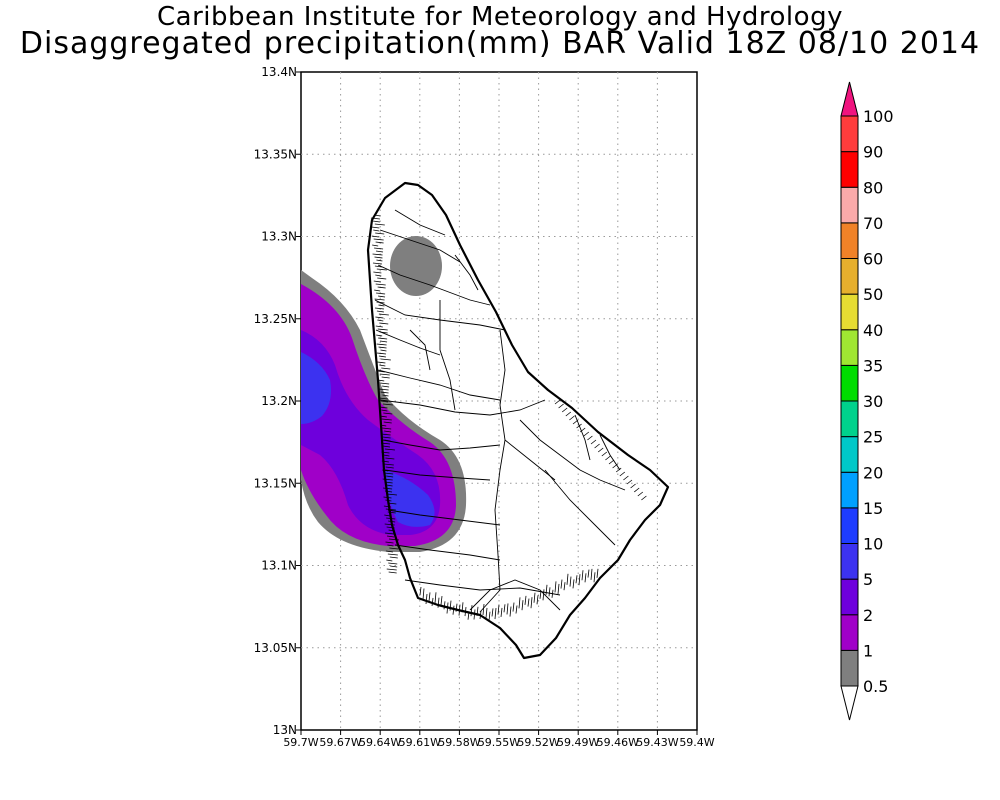 The height and width of the screenshot is (800, 1000). I want to click on colorbar-top-arrow, so click(849, 99).